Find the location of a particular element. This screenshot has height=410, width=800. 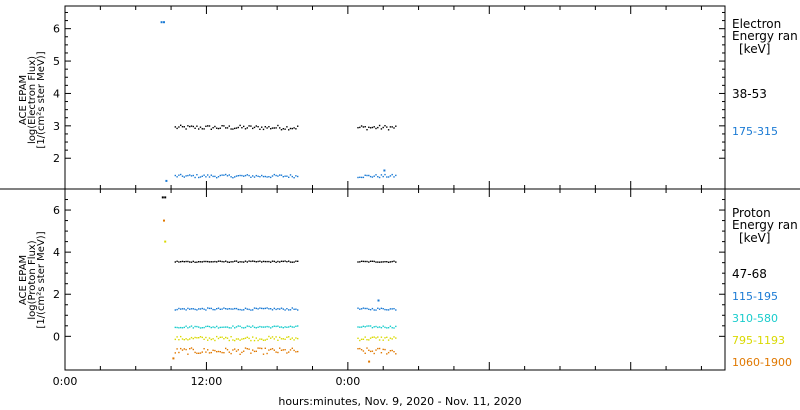

electron-ylabel-line2: log(Electron Flux) is located at coordinates (32, 100).